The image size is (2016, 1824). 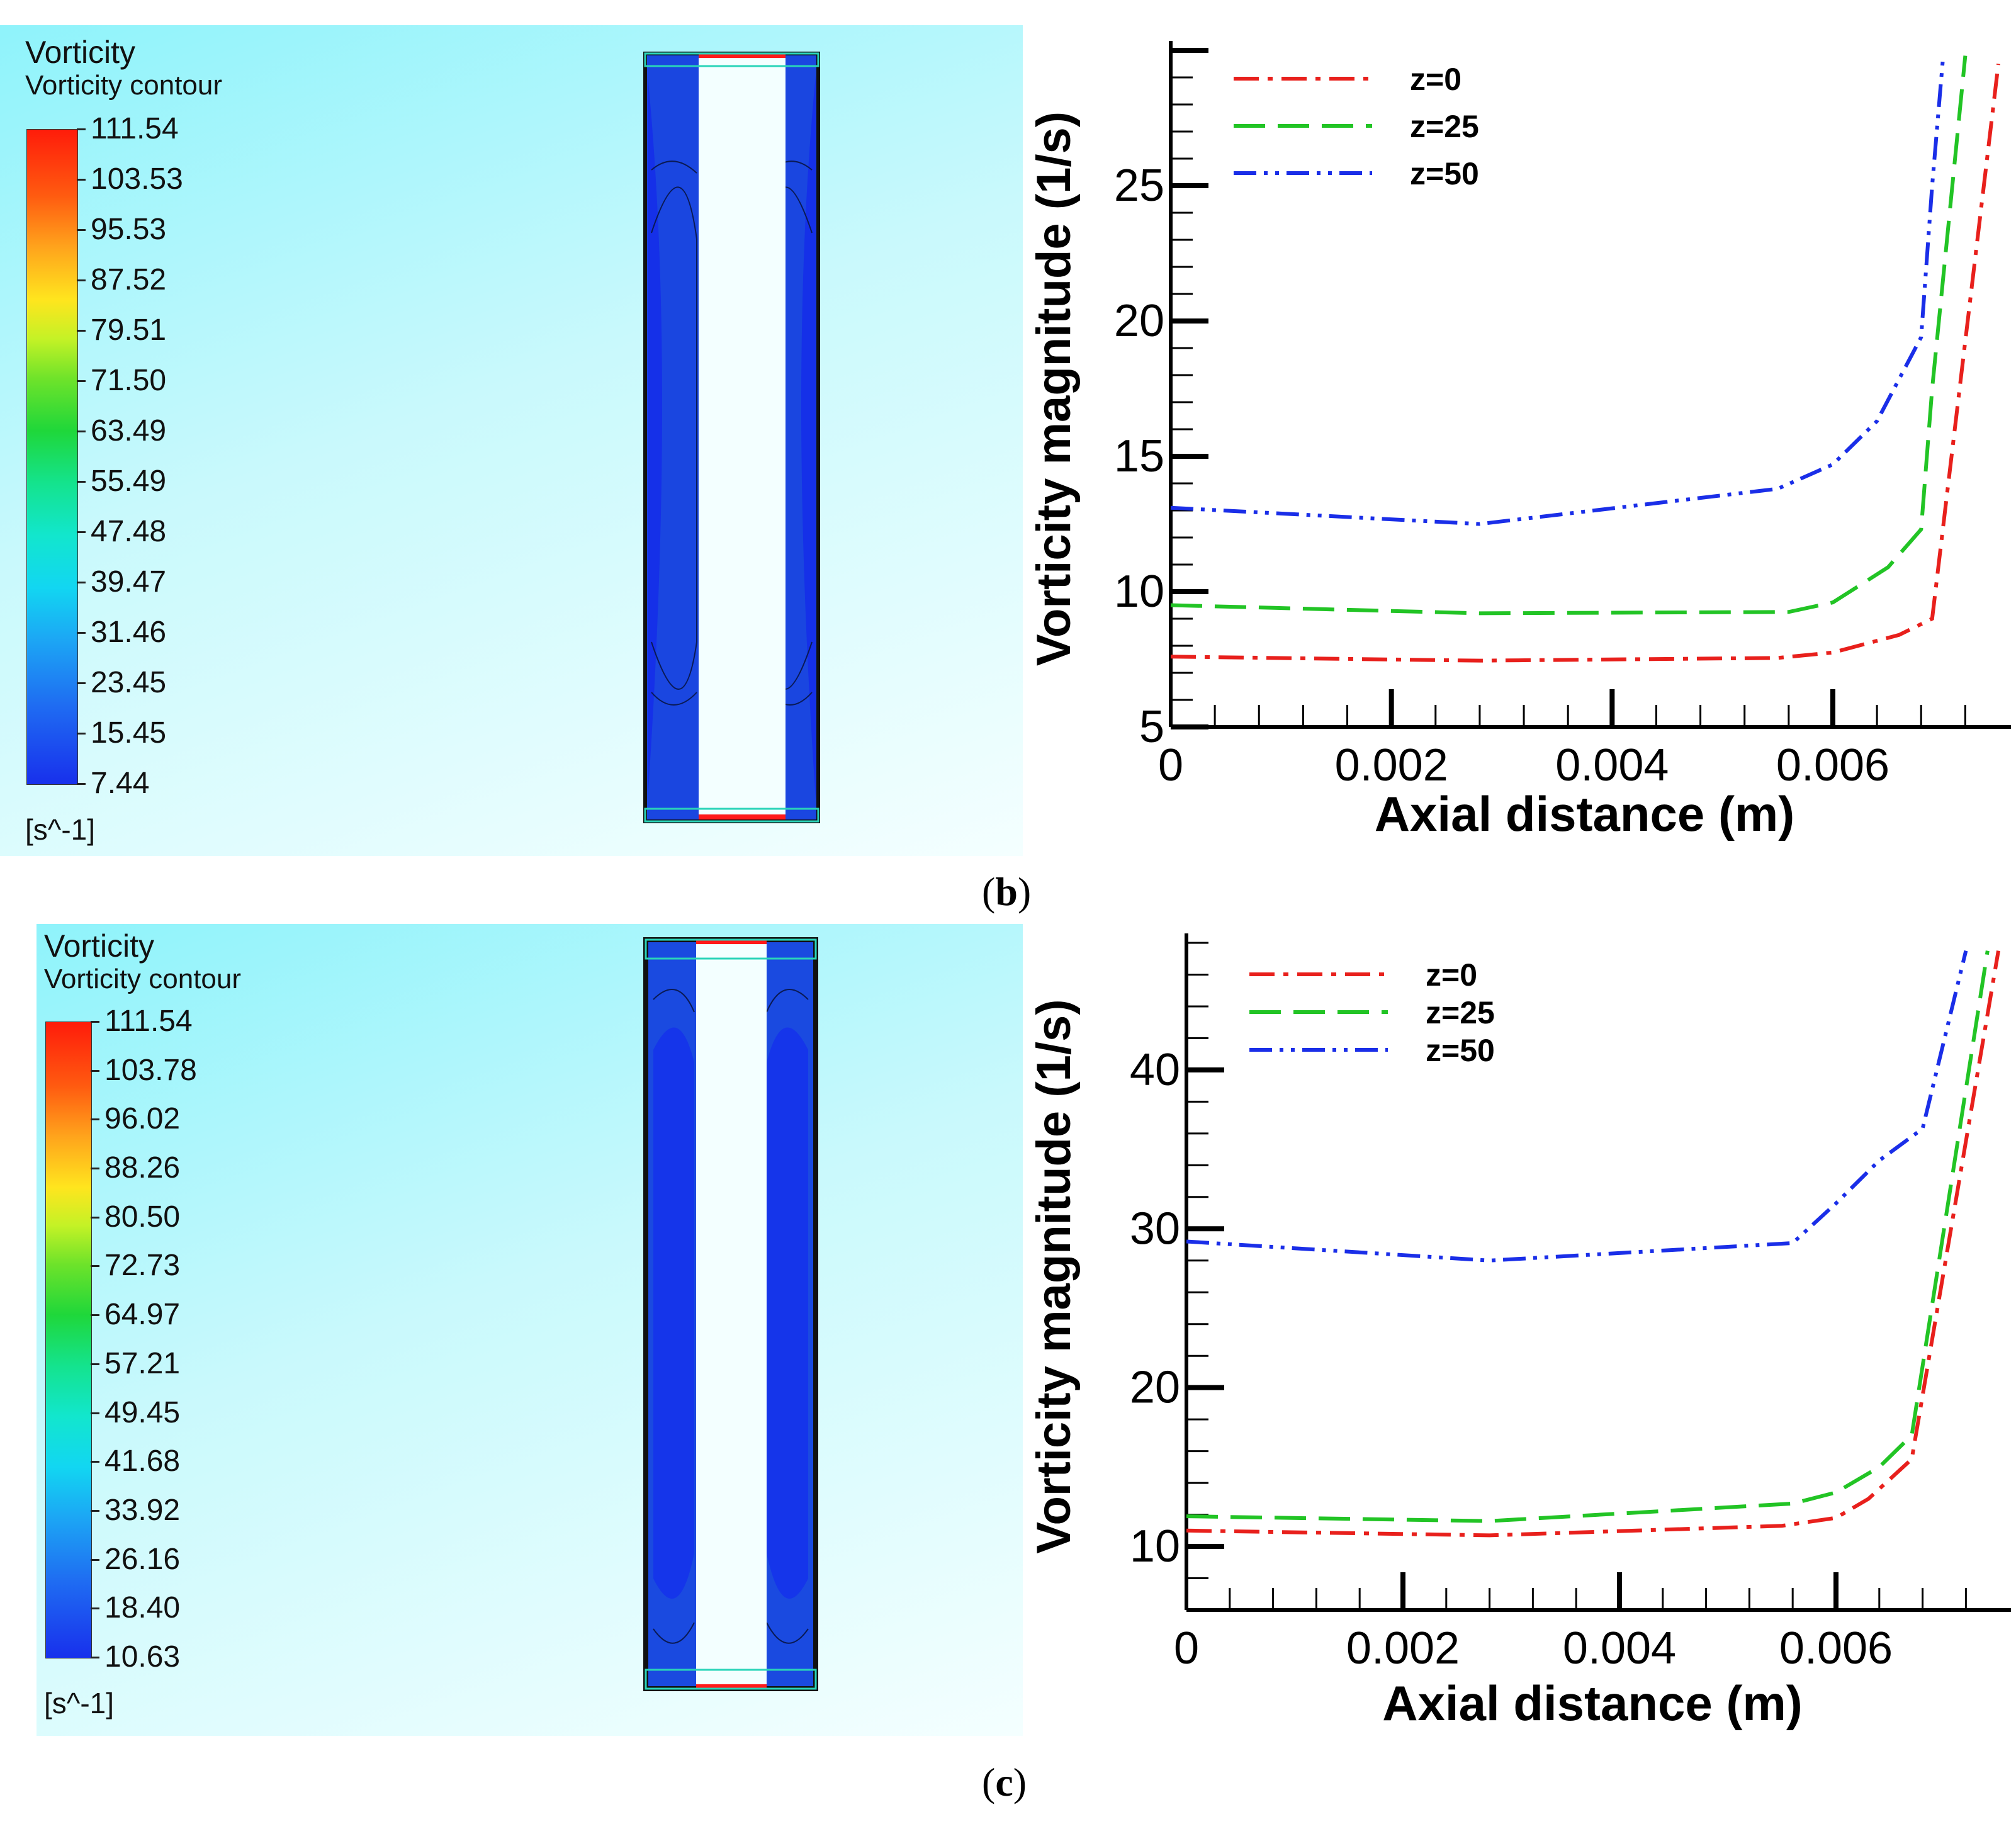 I want to click on colorbar-tick-label: 87.52, so click(x=129, y=279).